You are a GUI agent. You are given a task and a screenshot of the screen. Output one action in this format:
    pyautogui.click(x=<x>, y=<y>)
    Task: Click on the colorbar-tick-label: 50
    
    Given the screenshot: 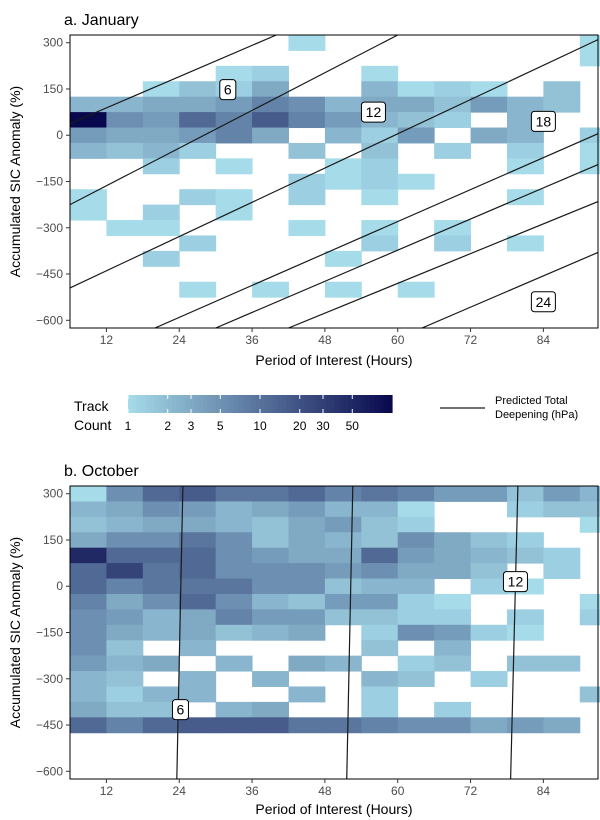 What is the action you would take?
    pyautogui.click(x=353, y=426)
    